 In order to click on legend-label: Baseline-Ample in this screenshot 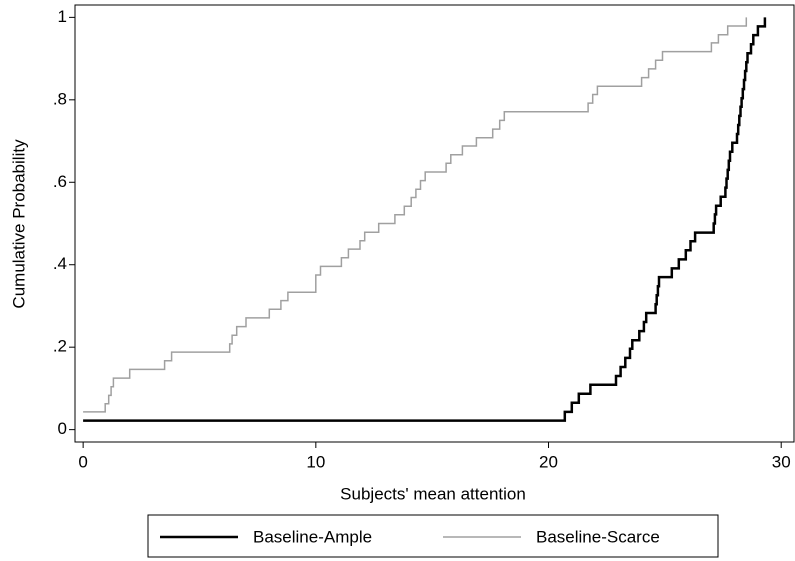, I will do `click(312, 536)`.